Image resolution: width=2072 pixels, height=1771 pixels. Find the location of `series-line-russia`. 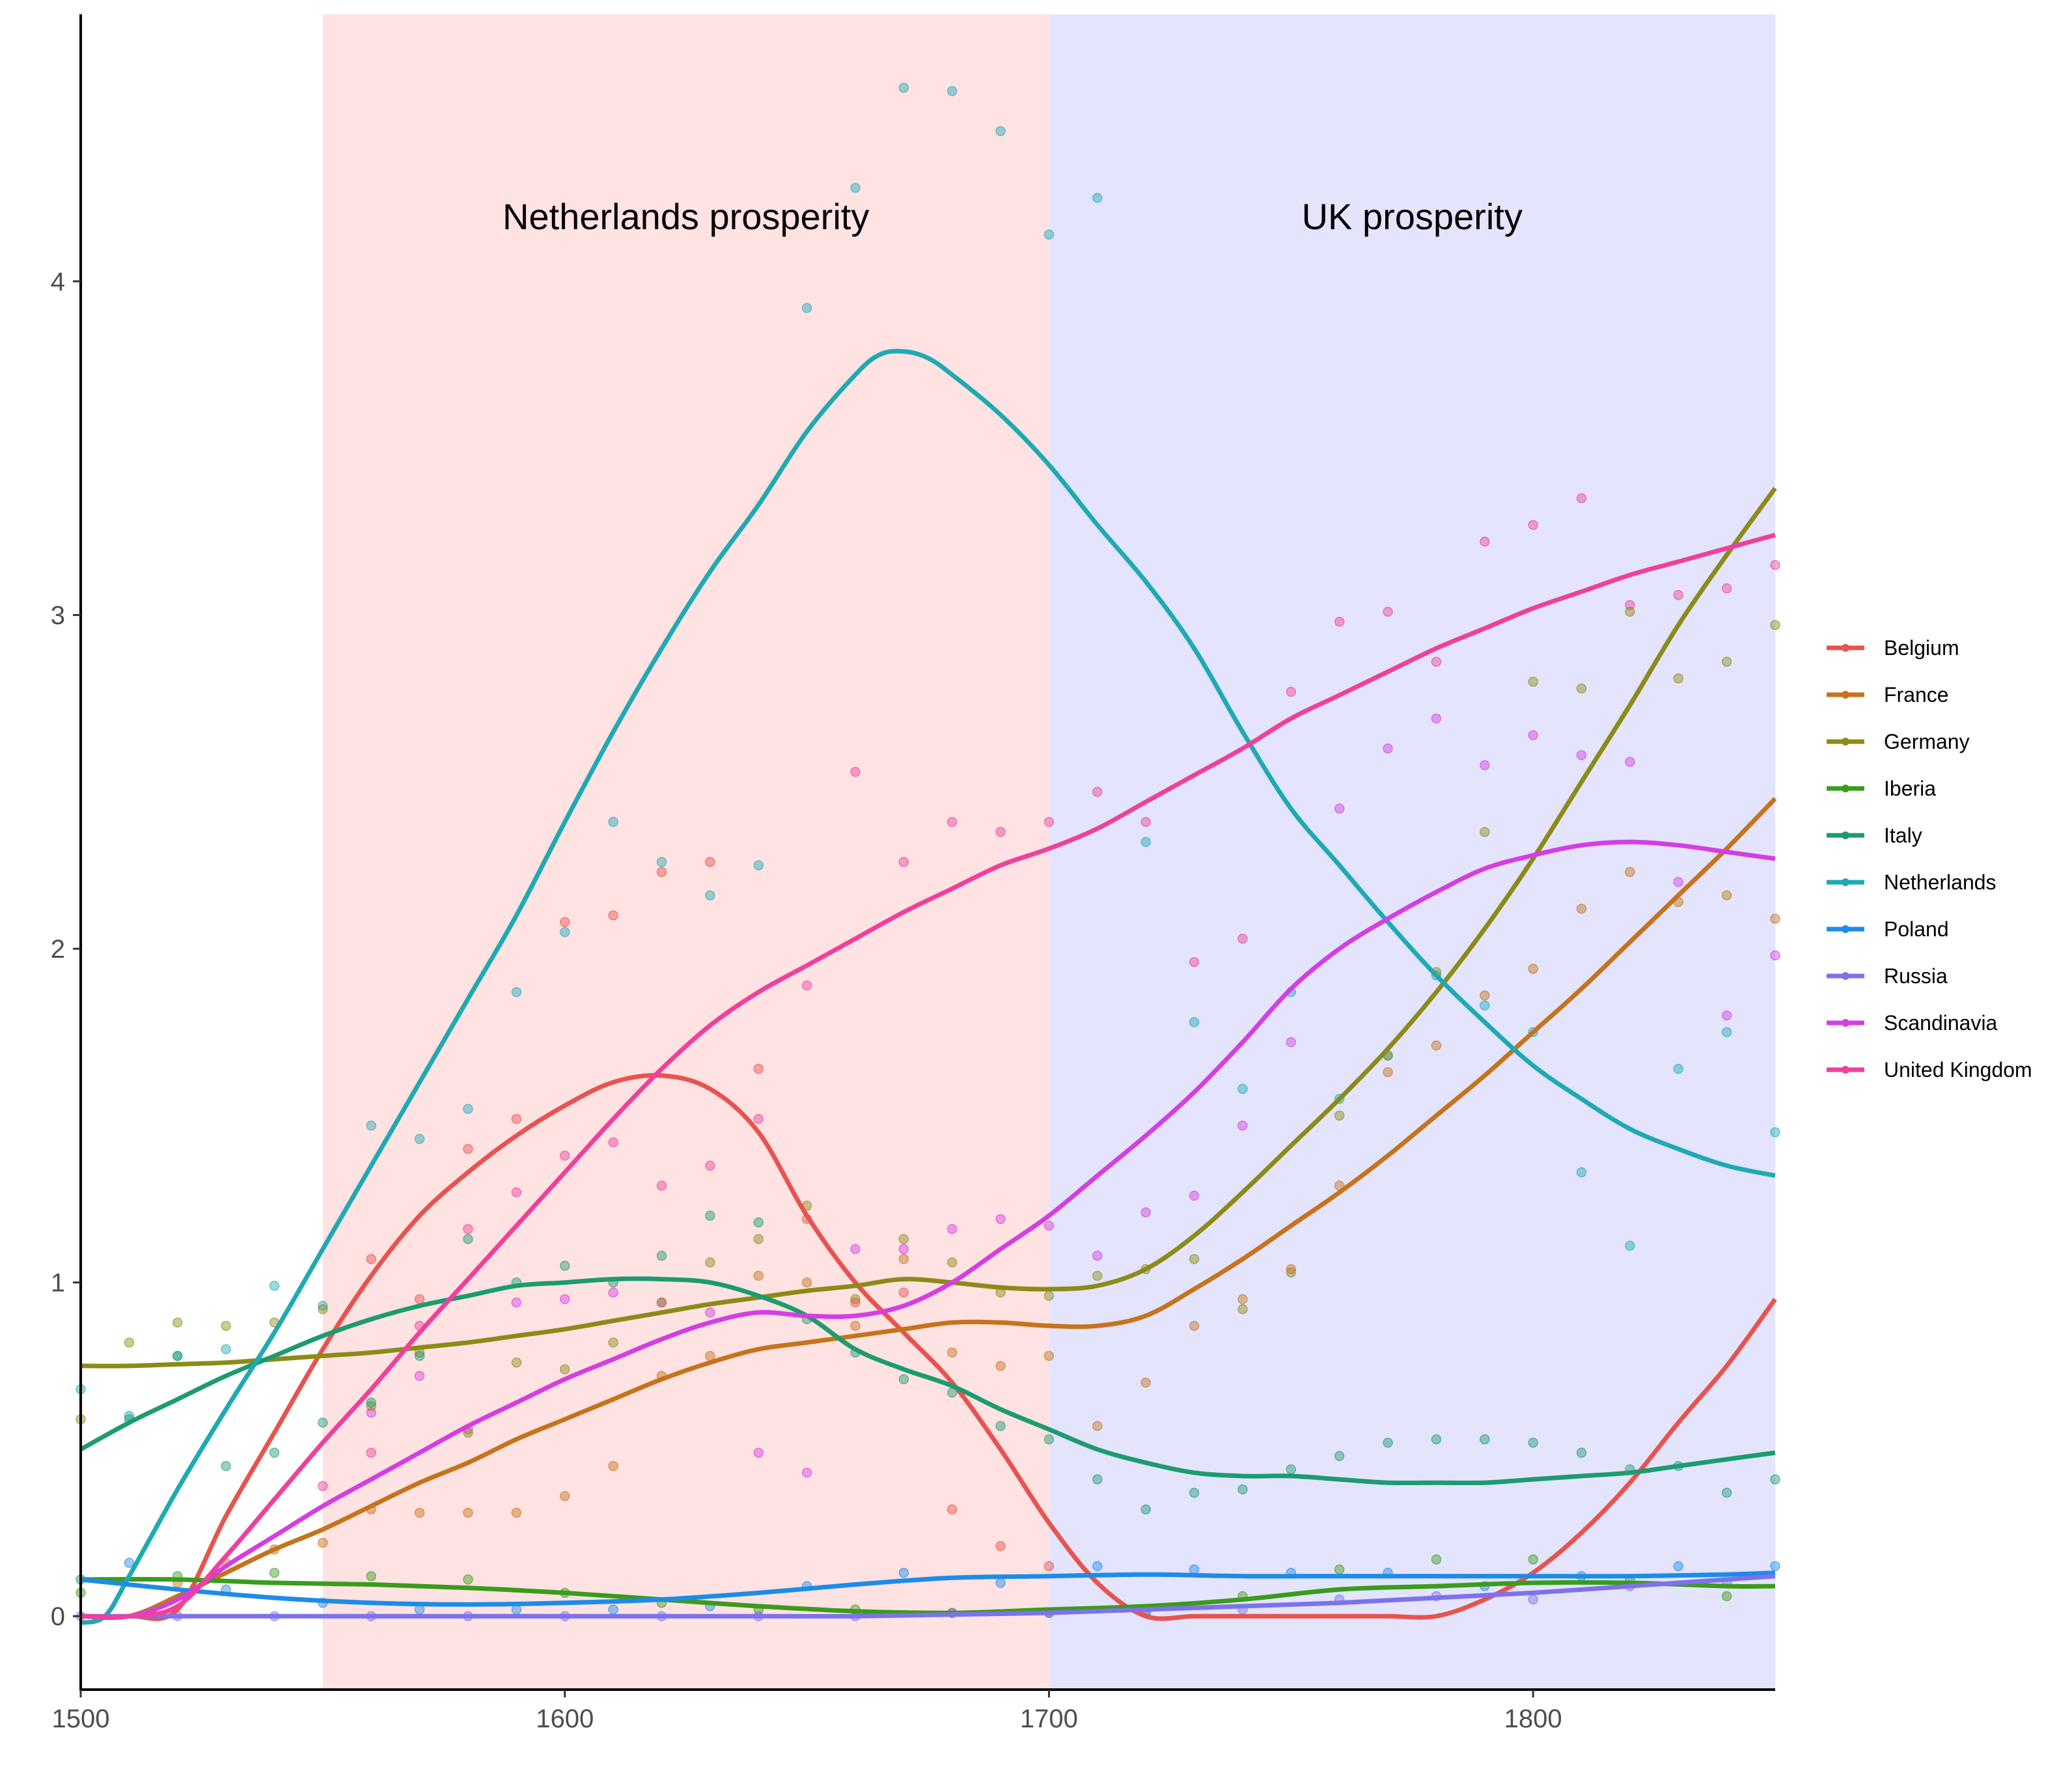

series-line-russia is located at coordinates (928, 1596).